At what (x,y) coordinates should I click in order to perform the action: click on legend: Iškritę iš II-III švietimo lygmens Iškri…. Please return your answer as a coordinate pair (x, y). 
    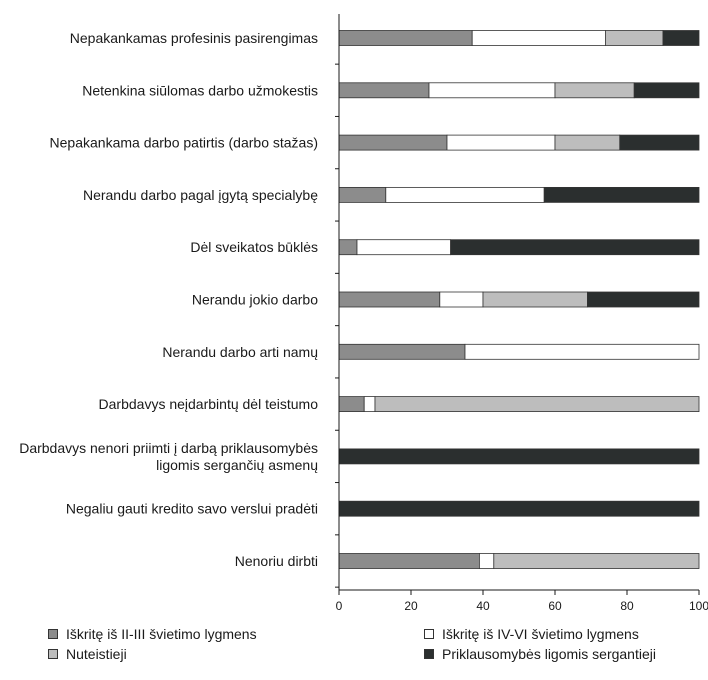
    Looking at the image, I should click on (354, 648).